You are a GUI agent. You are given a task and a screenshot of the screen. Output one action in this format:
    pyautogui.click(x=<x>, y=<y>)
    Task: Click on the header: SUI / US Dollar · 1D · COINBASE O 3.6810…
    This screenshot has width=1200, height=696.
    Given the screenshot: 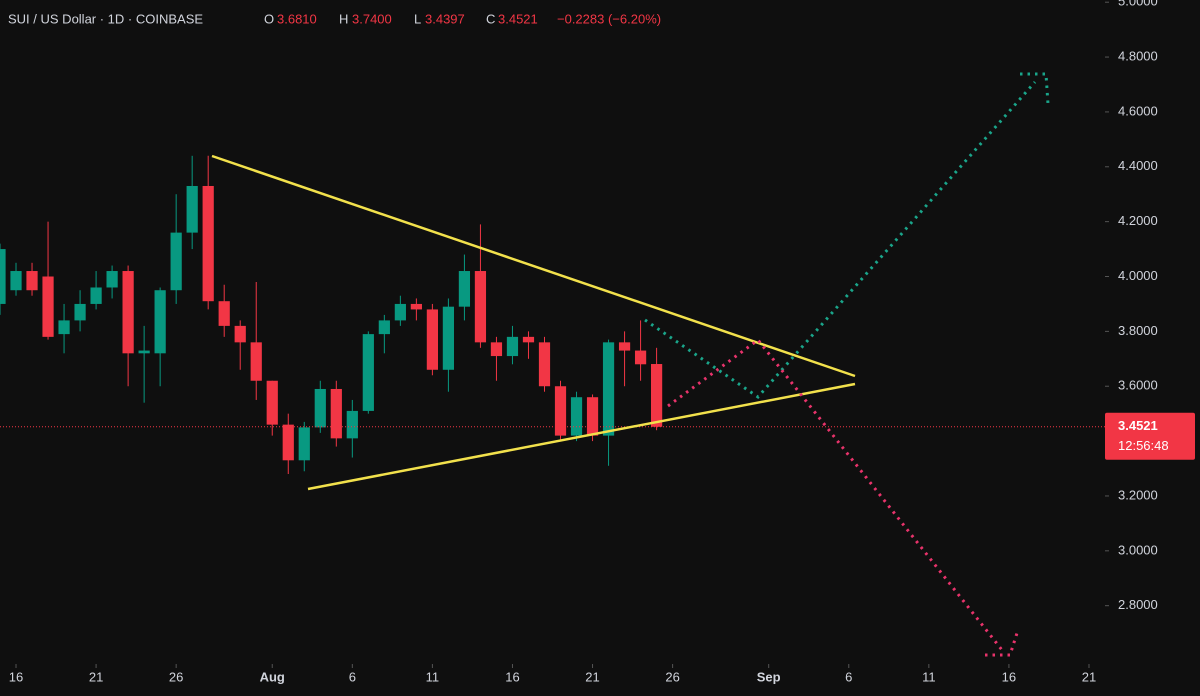 What is the action you would take?
    pyautogui.click(x=334, y=18)
    